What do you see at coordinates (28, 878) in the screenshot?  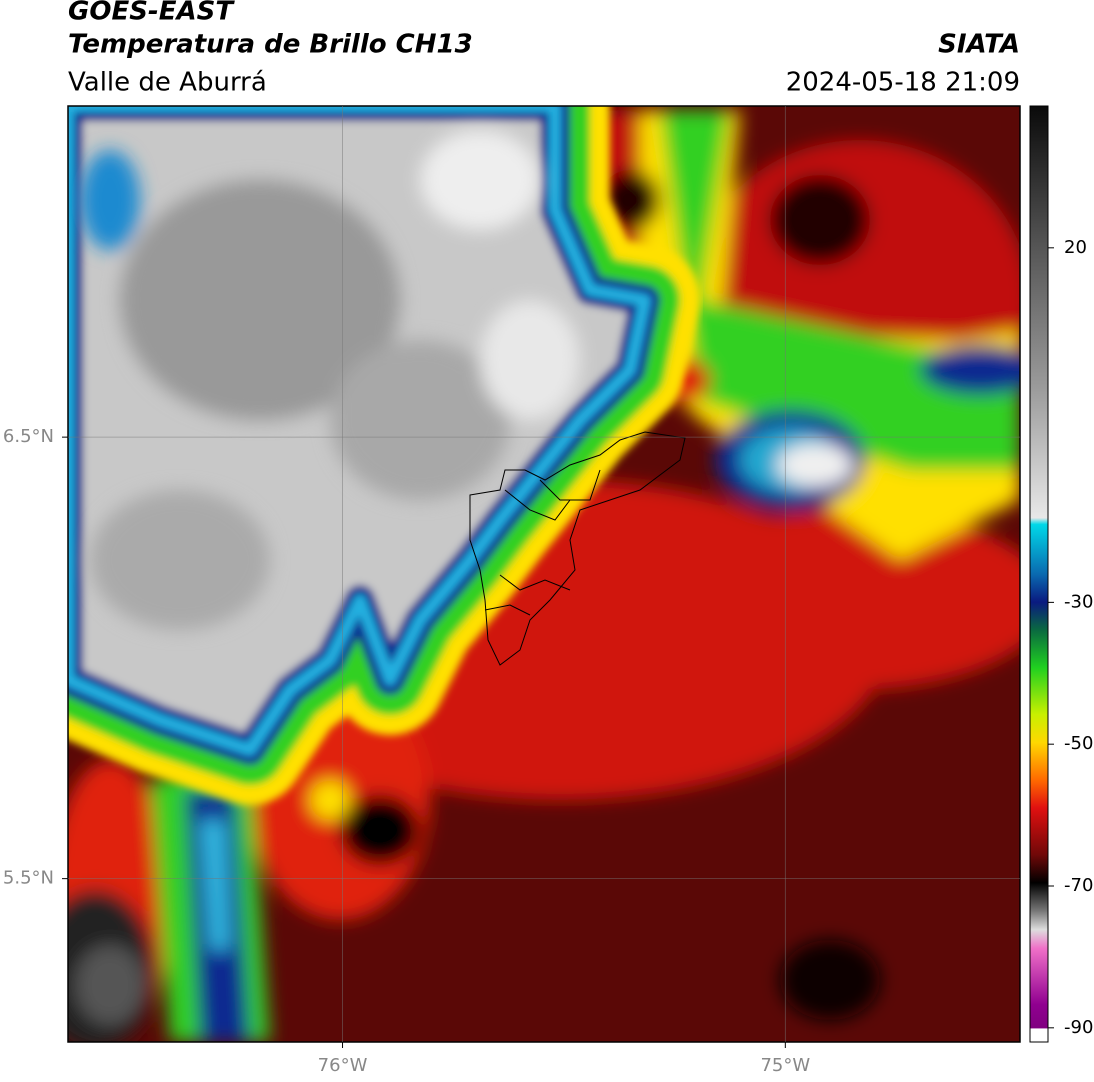 I see `y-tick-label: 5.5°N` at bounding box center [28, 878].